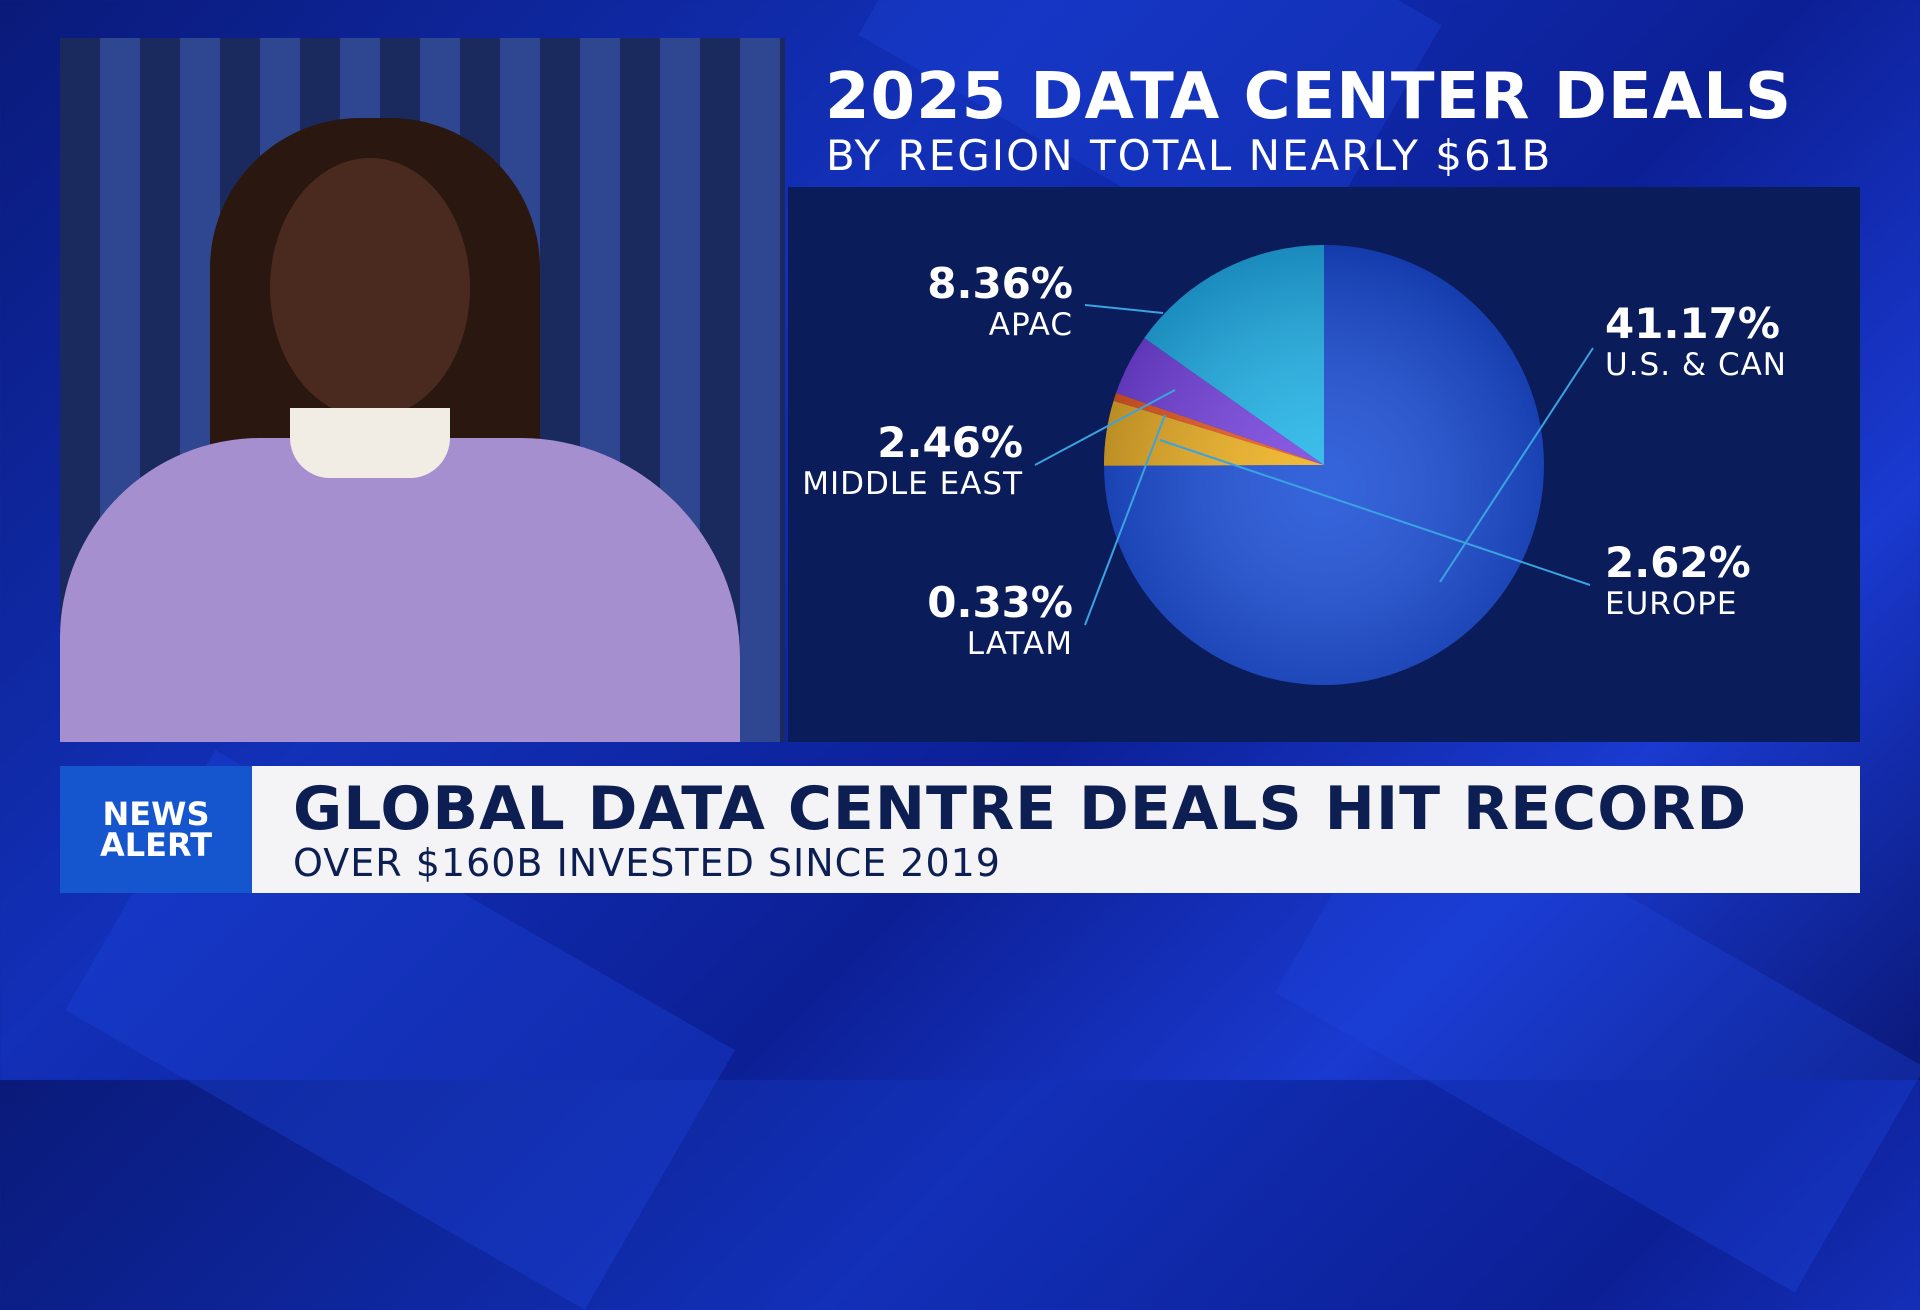  What do you see at coordinates (1516, 465) in the screenshot?
I see `leader-line-us-can` at bounding box center [1516, 465].